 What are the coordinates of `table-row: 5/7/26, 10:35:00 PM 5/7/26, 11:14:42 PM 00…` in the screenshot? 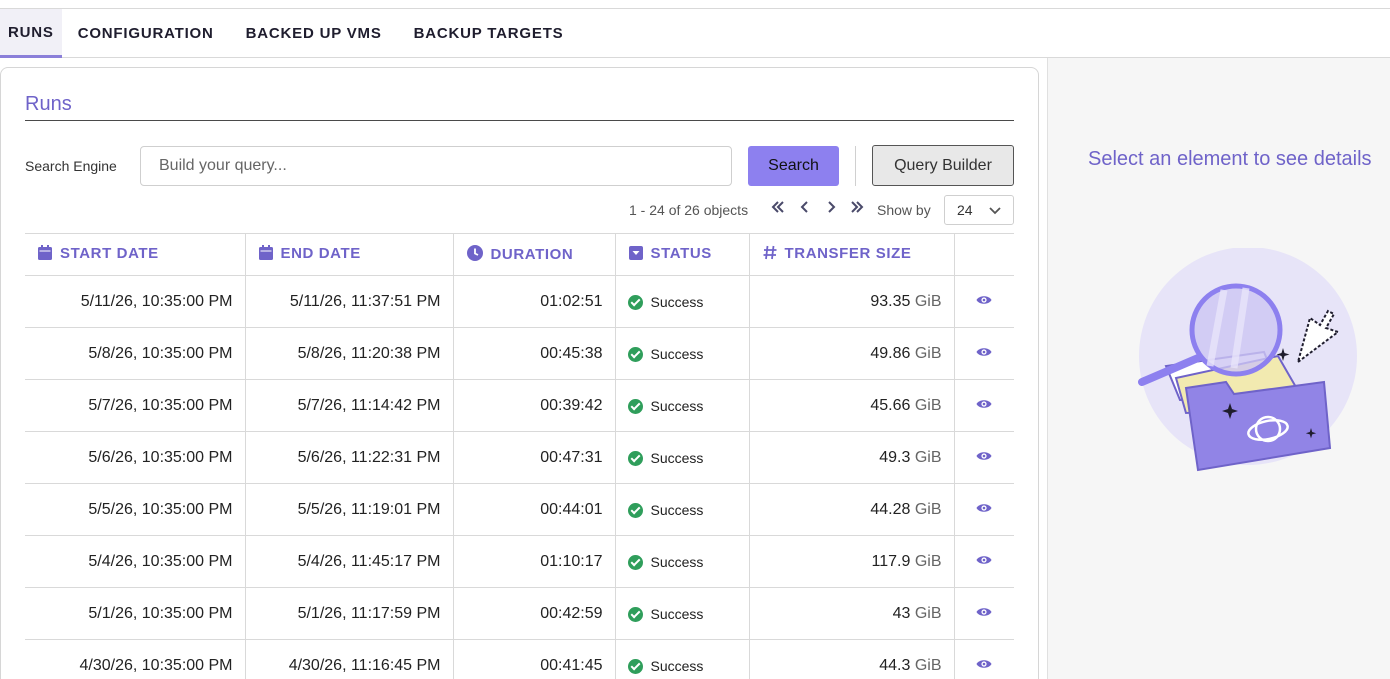 It's located at (519, 405).